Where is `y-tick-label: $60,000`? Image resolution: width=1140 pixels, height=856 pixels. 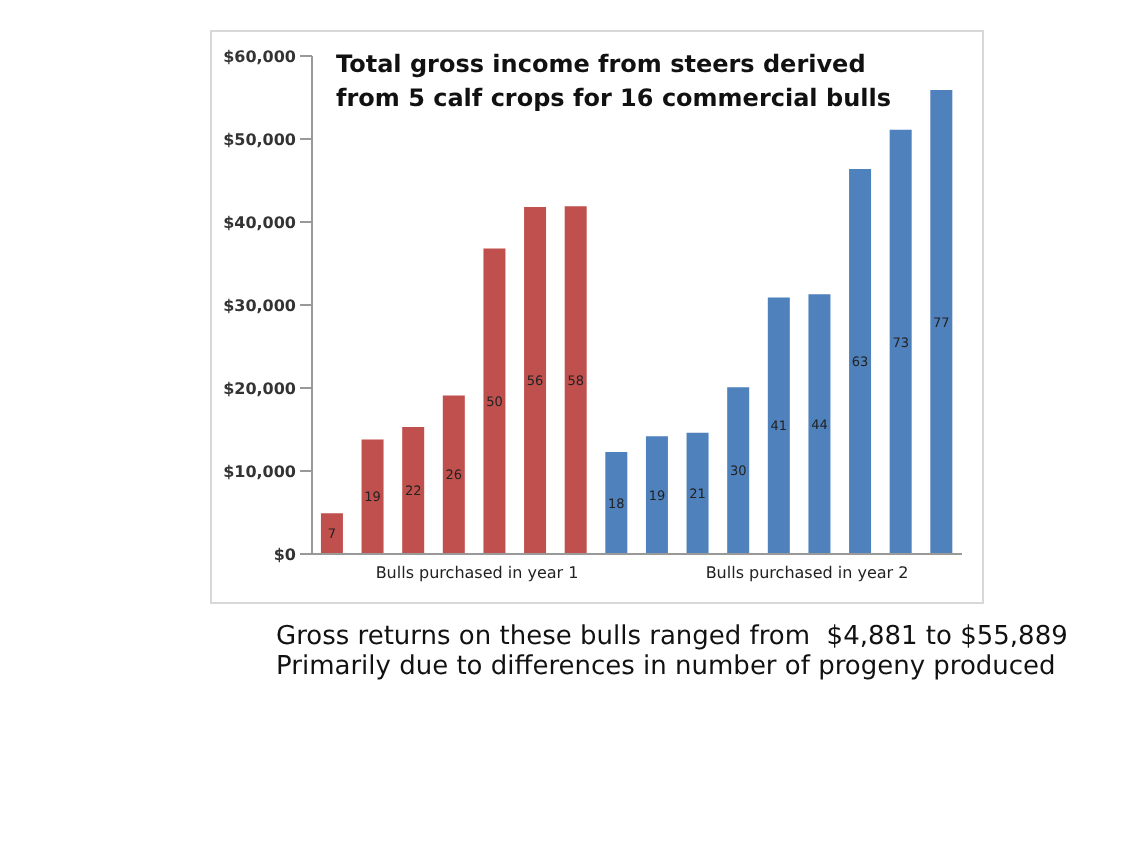 y-tick-label: $60,000 is located at coordinates (260, 56).